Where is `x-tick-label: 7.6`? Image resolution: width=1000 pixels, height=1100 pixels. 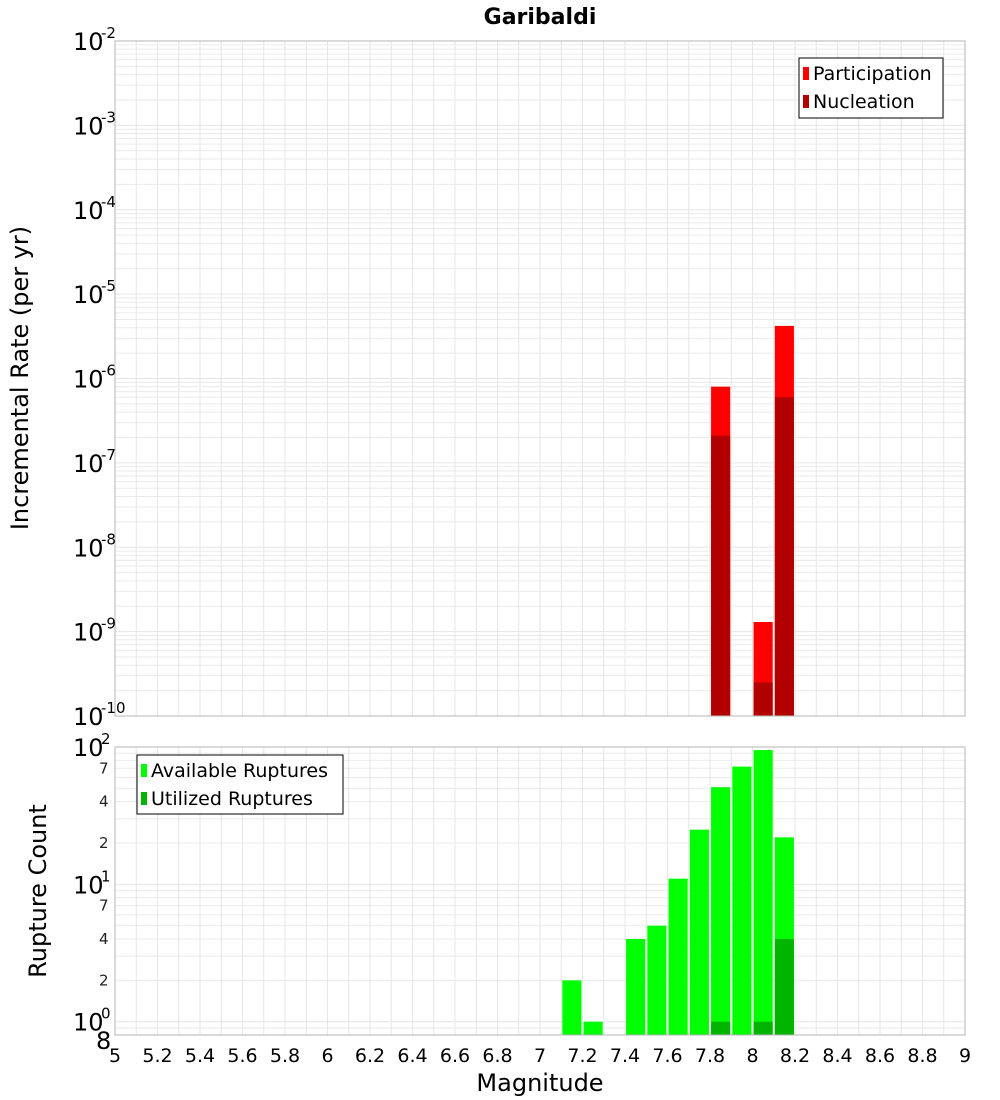
x-tick-label: 7.6 is located at coordinates (667, 1056).